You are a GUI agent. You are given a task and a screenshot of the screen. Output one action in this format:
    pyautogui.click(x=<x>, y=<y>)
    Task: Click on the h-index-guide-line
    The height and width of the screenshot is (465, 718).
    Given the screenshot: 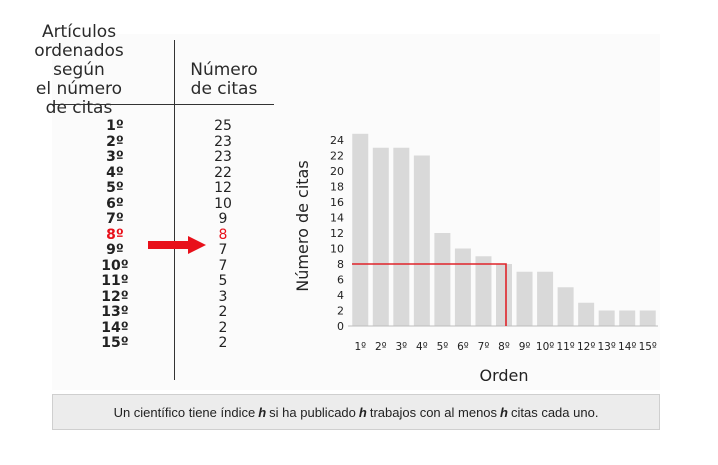 What is the action you would take?
    pyautogui.click(x=429, y=294)
    